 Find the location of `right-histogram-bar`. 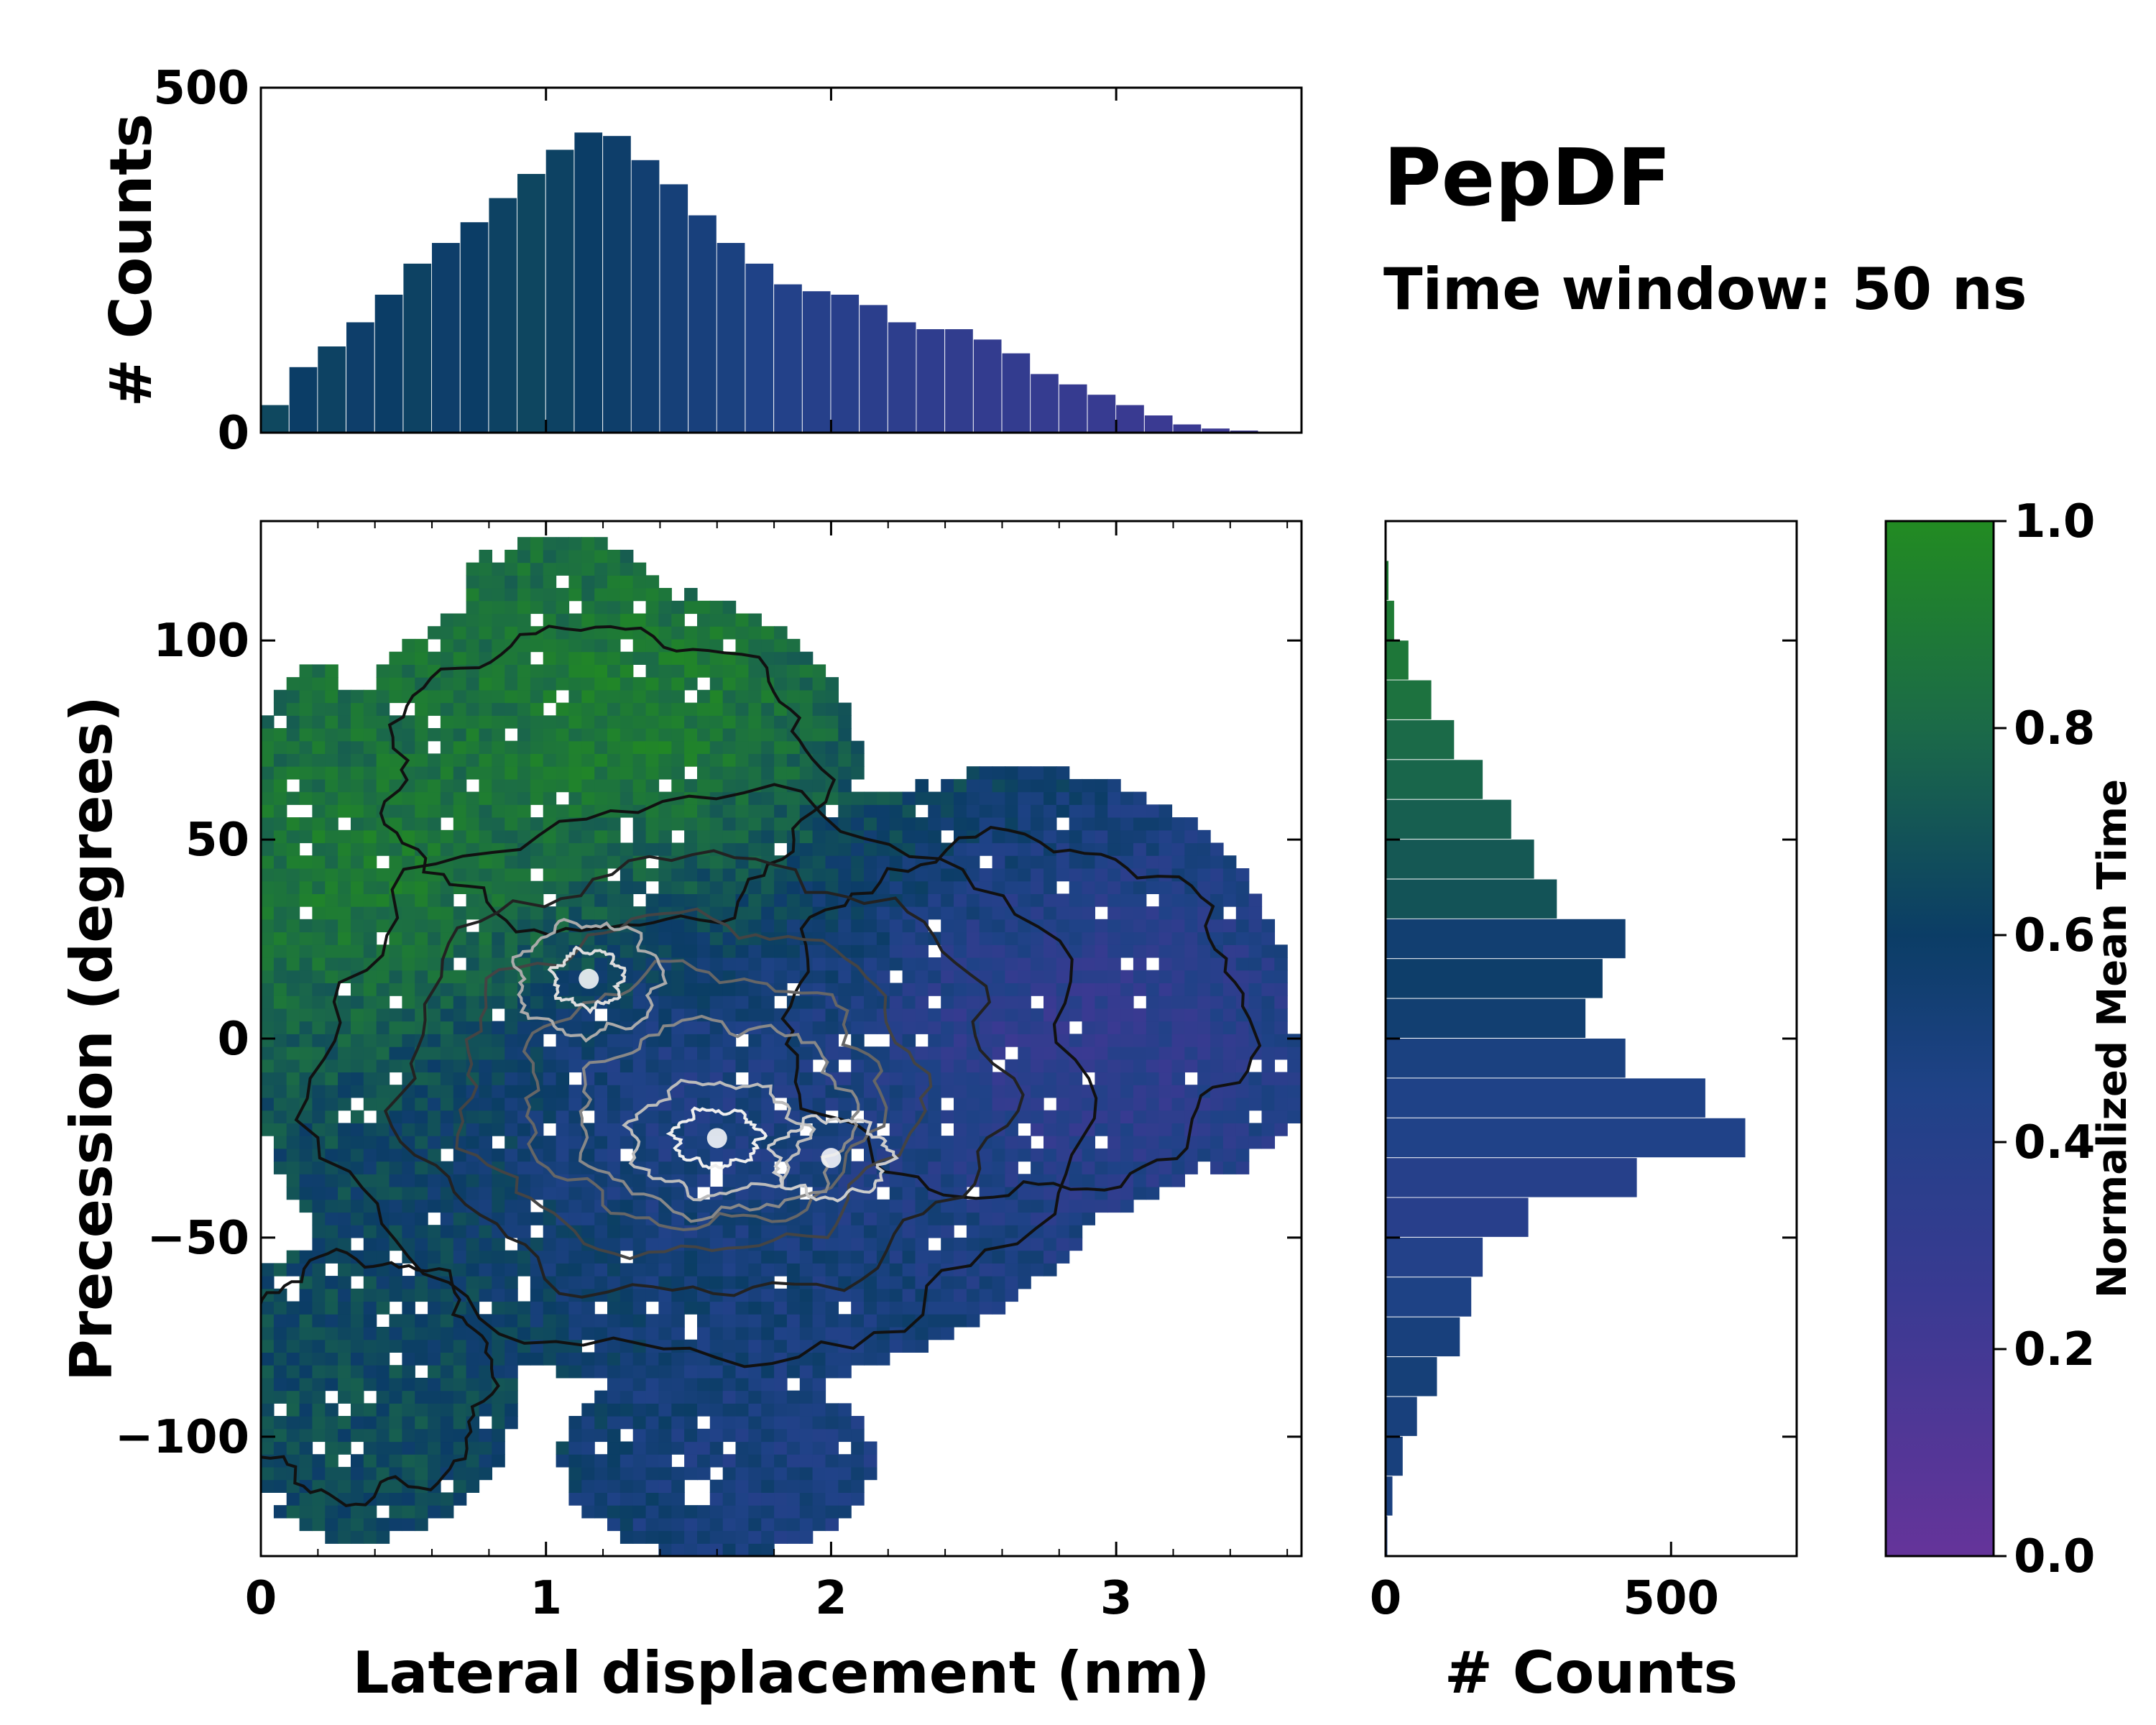

right-histogram-bar is located at coordinates (1434, 1257).